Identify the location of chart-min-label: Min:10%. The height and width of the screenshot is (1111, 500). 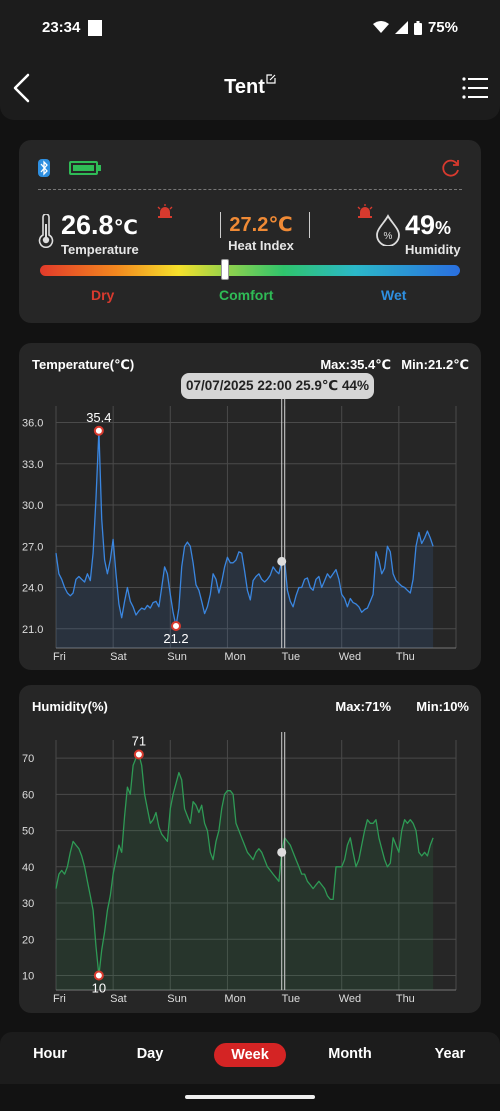
(442, 706).